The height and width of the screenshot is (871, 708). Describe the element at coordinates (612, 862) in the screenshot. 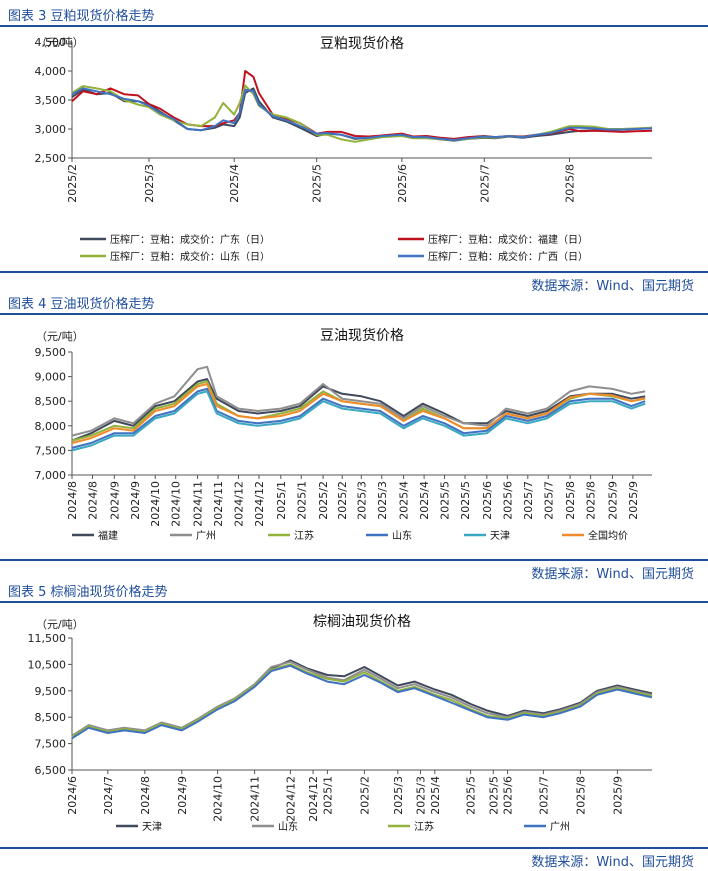

I see `data-source-5: 数据来源：Wind、国元期货` at that location.